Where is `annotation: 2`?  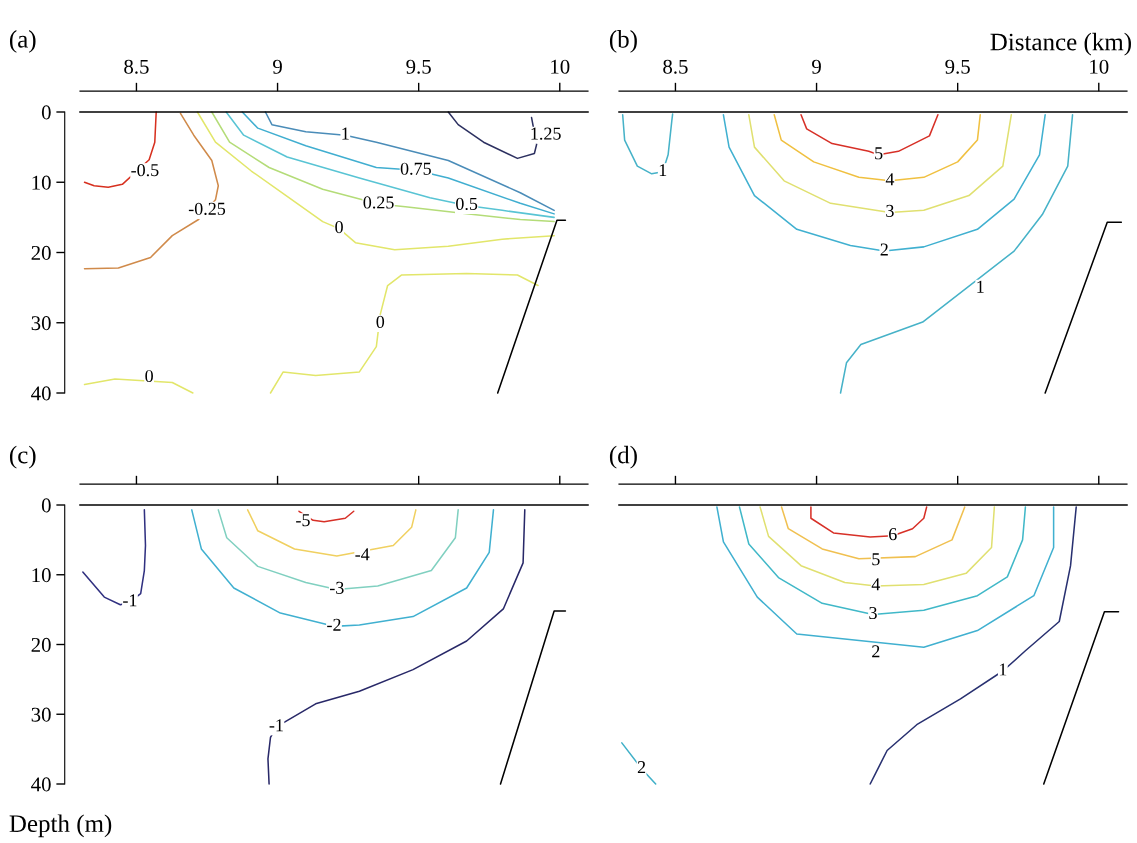
annotation: 2 is located at coordinates (876, 651).